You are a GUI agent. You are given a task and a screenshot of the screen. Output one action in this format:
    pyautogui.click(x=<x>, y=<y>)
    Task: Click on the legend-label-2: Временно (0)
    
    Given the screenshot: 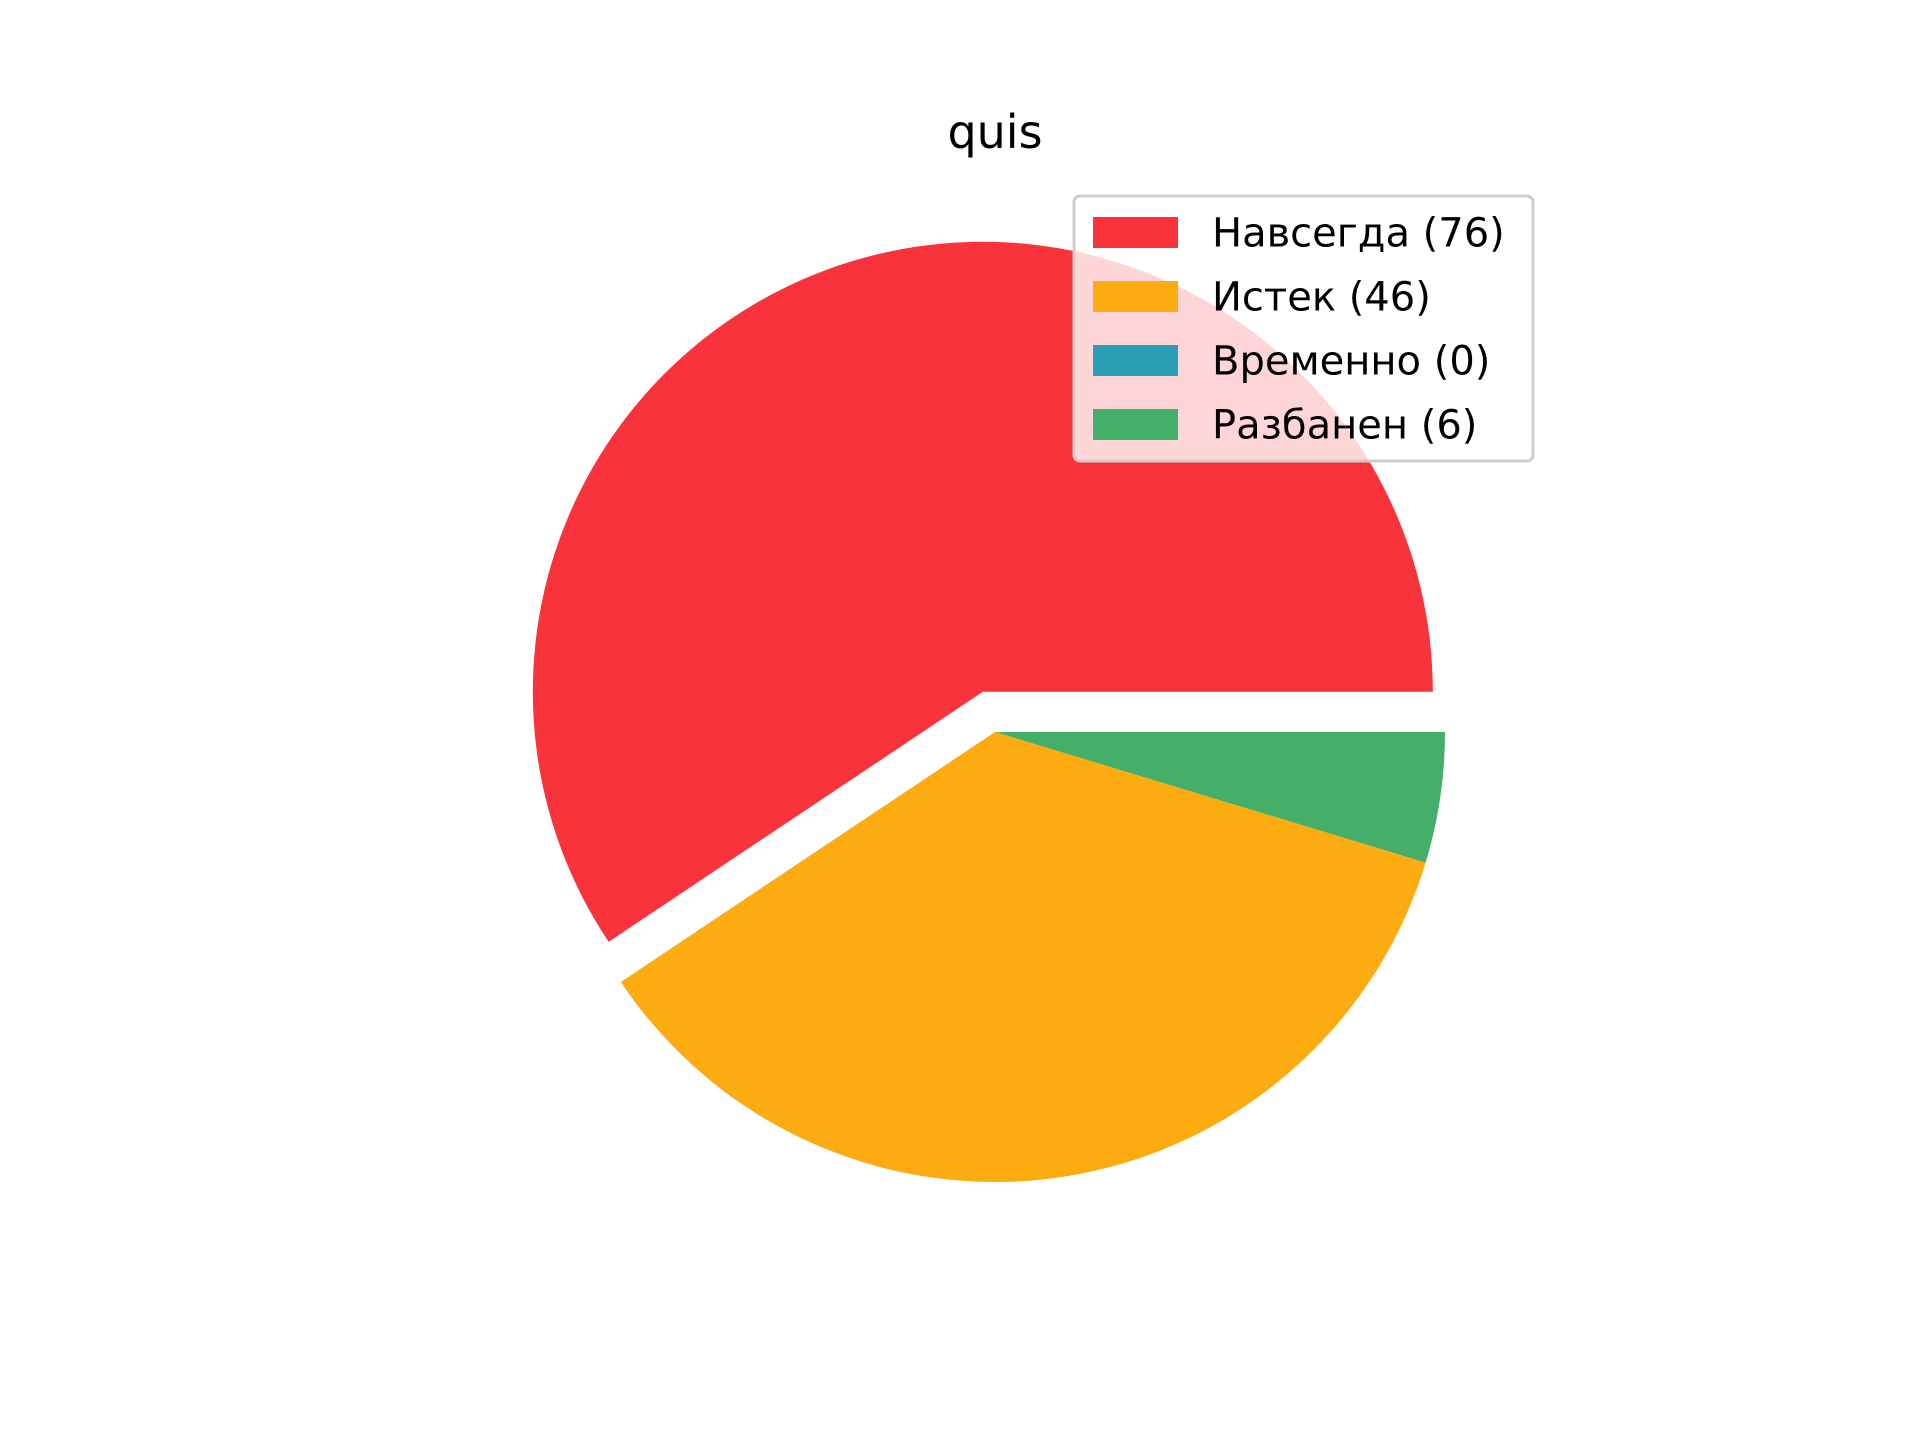 What is the action you would take?
    pyautogui.click(x=1351, y=362)
    